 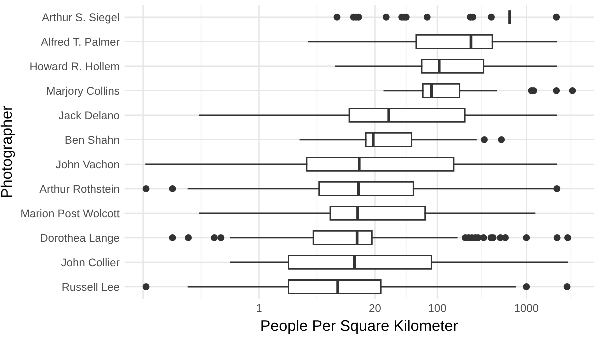 I want to click on y-tick-label: Howard R. Hollem, so click(x=75, y=66).